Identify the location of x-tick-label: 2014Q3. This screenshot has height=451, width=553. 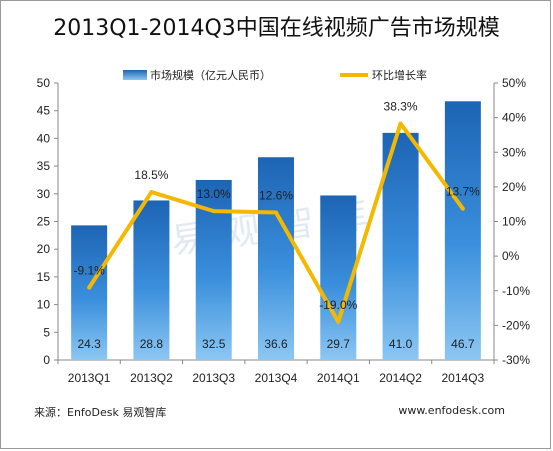
(463, 378).